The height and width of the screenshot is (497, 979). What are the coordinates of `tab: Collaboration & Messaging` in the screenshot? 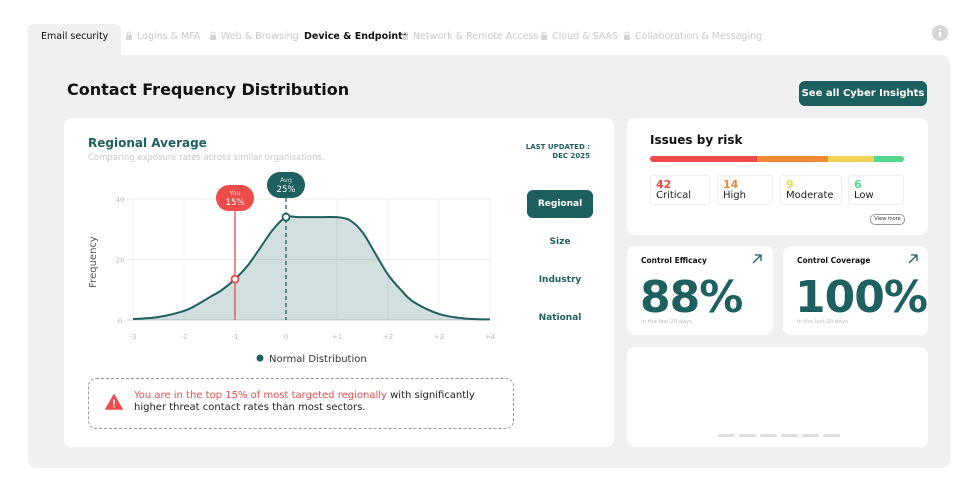 It's located at (692, 39).